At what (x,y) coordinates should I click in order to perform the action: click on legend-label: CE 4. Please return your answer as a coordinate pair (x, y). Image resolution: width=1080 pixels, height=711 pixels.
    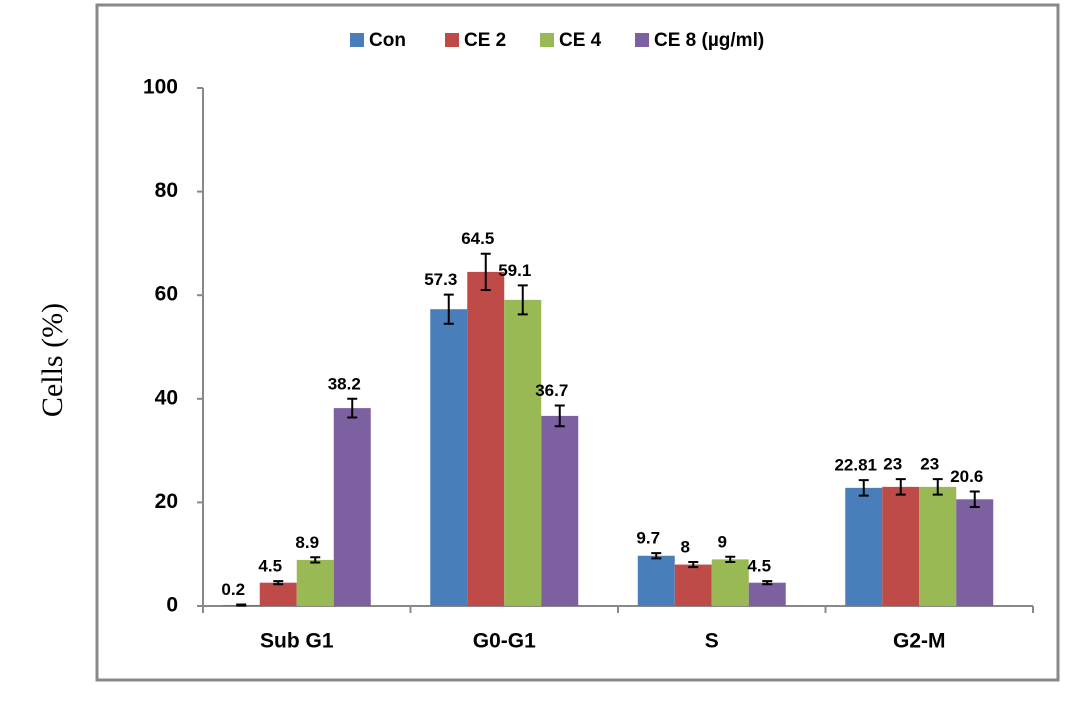
    Looking at the image, I should click on (580, 40).